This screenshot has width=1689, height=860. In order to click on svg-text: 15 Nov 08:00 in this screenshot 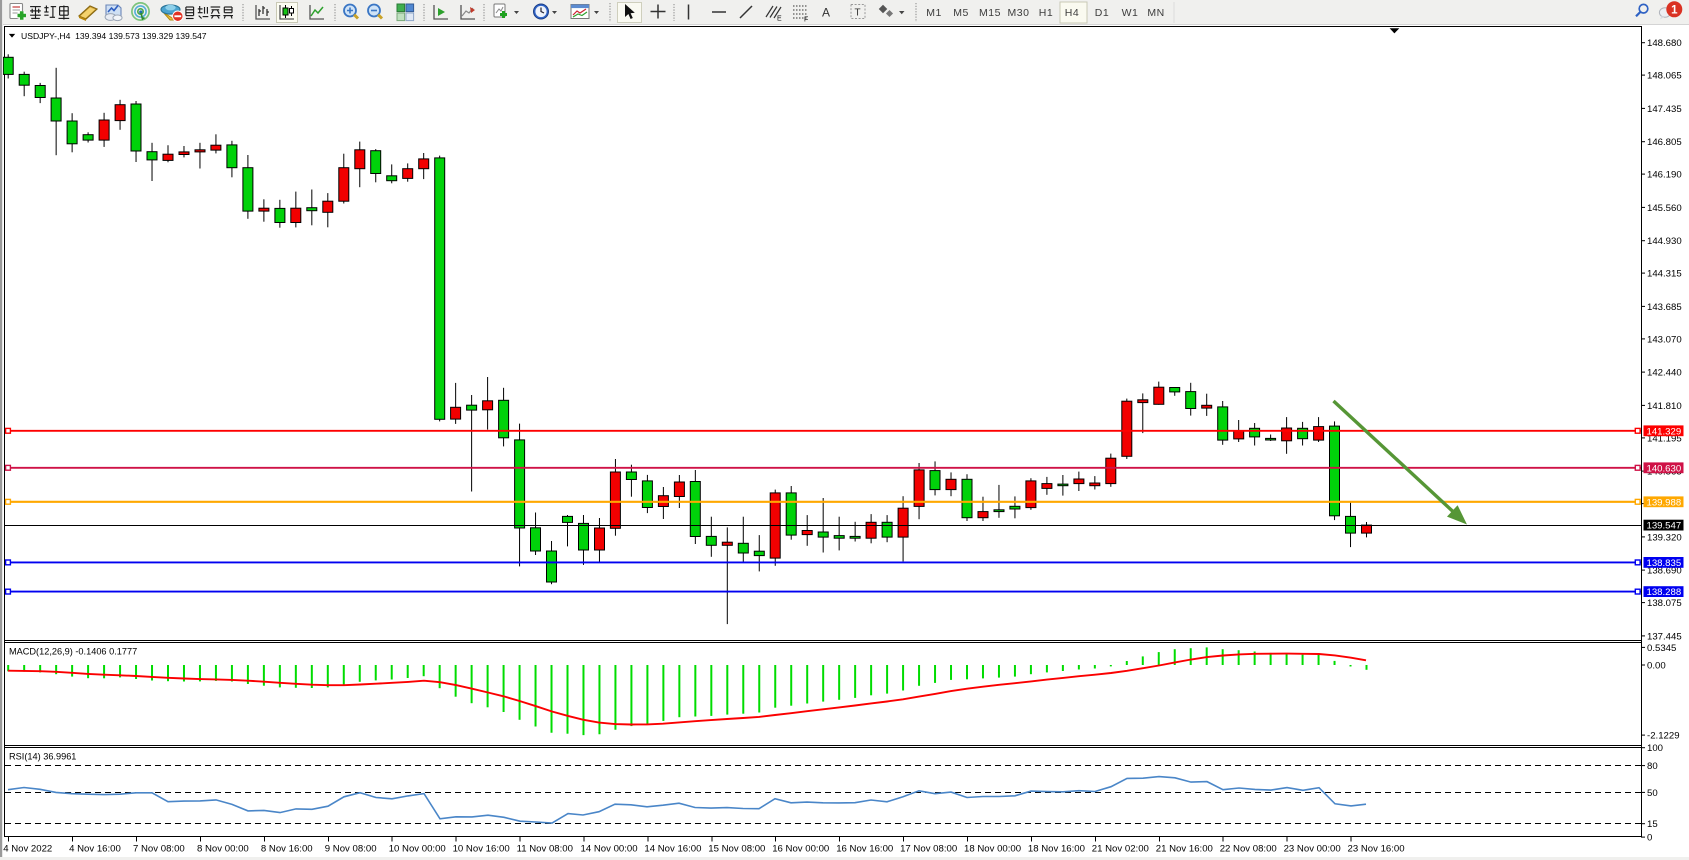, I will do `click(736, 849)`.